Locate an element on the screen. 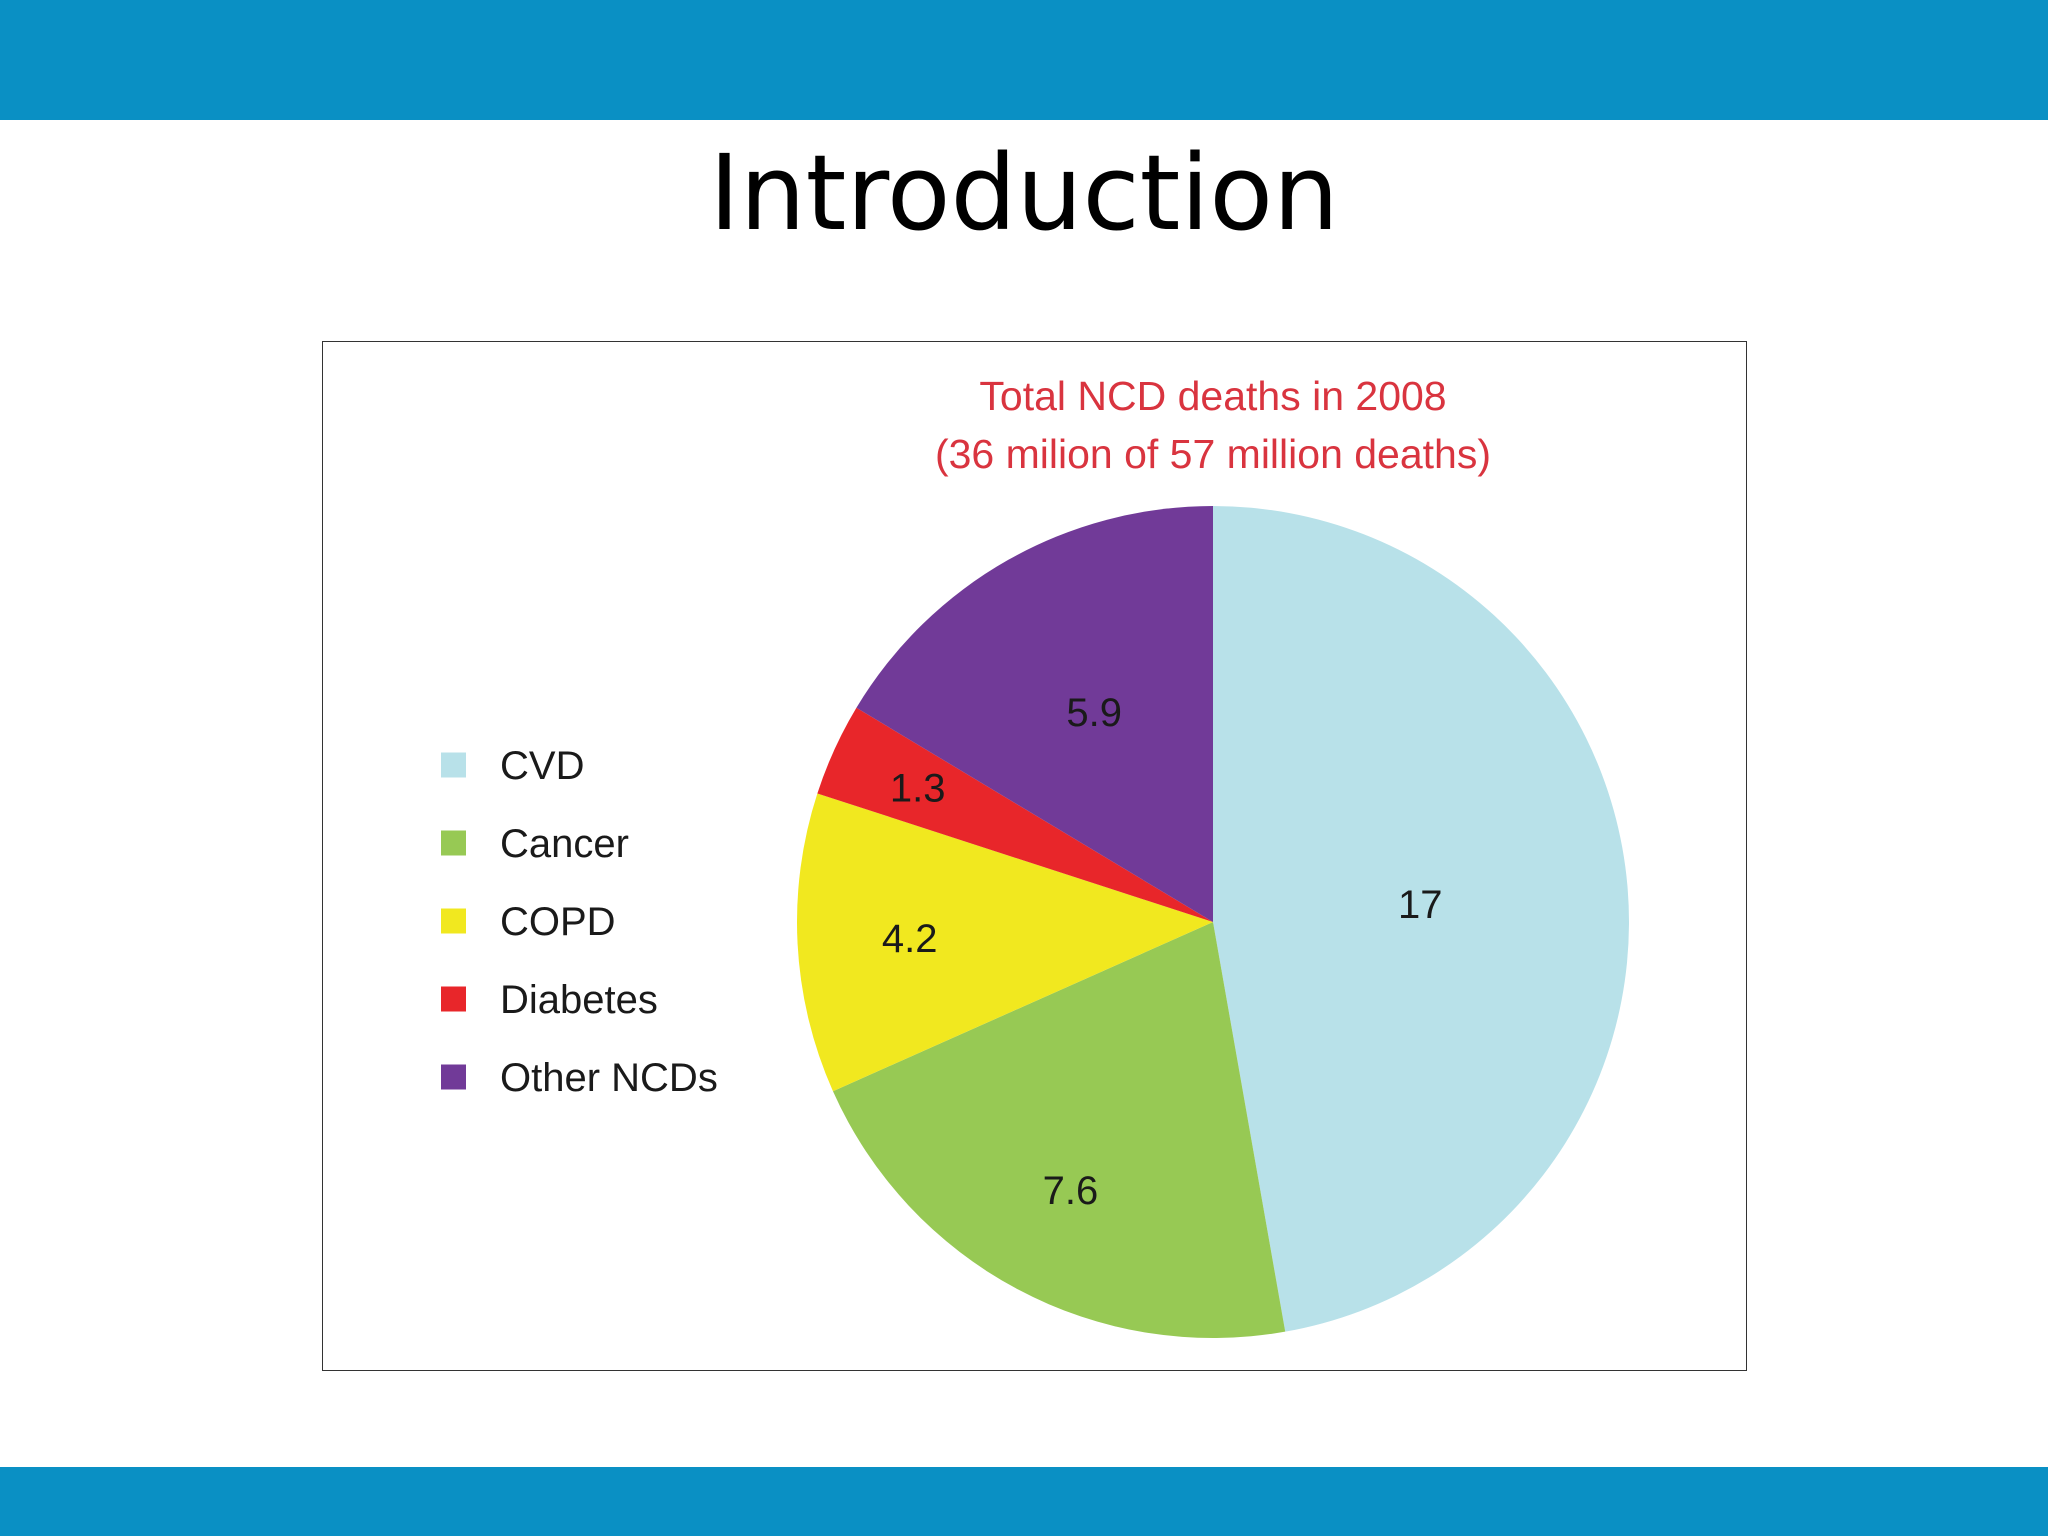 The image size is (2048, 1536). legend: CVD Cancer COPD Diabetes Other NCDs is located at coordinates (579, 922).